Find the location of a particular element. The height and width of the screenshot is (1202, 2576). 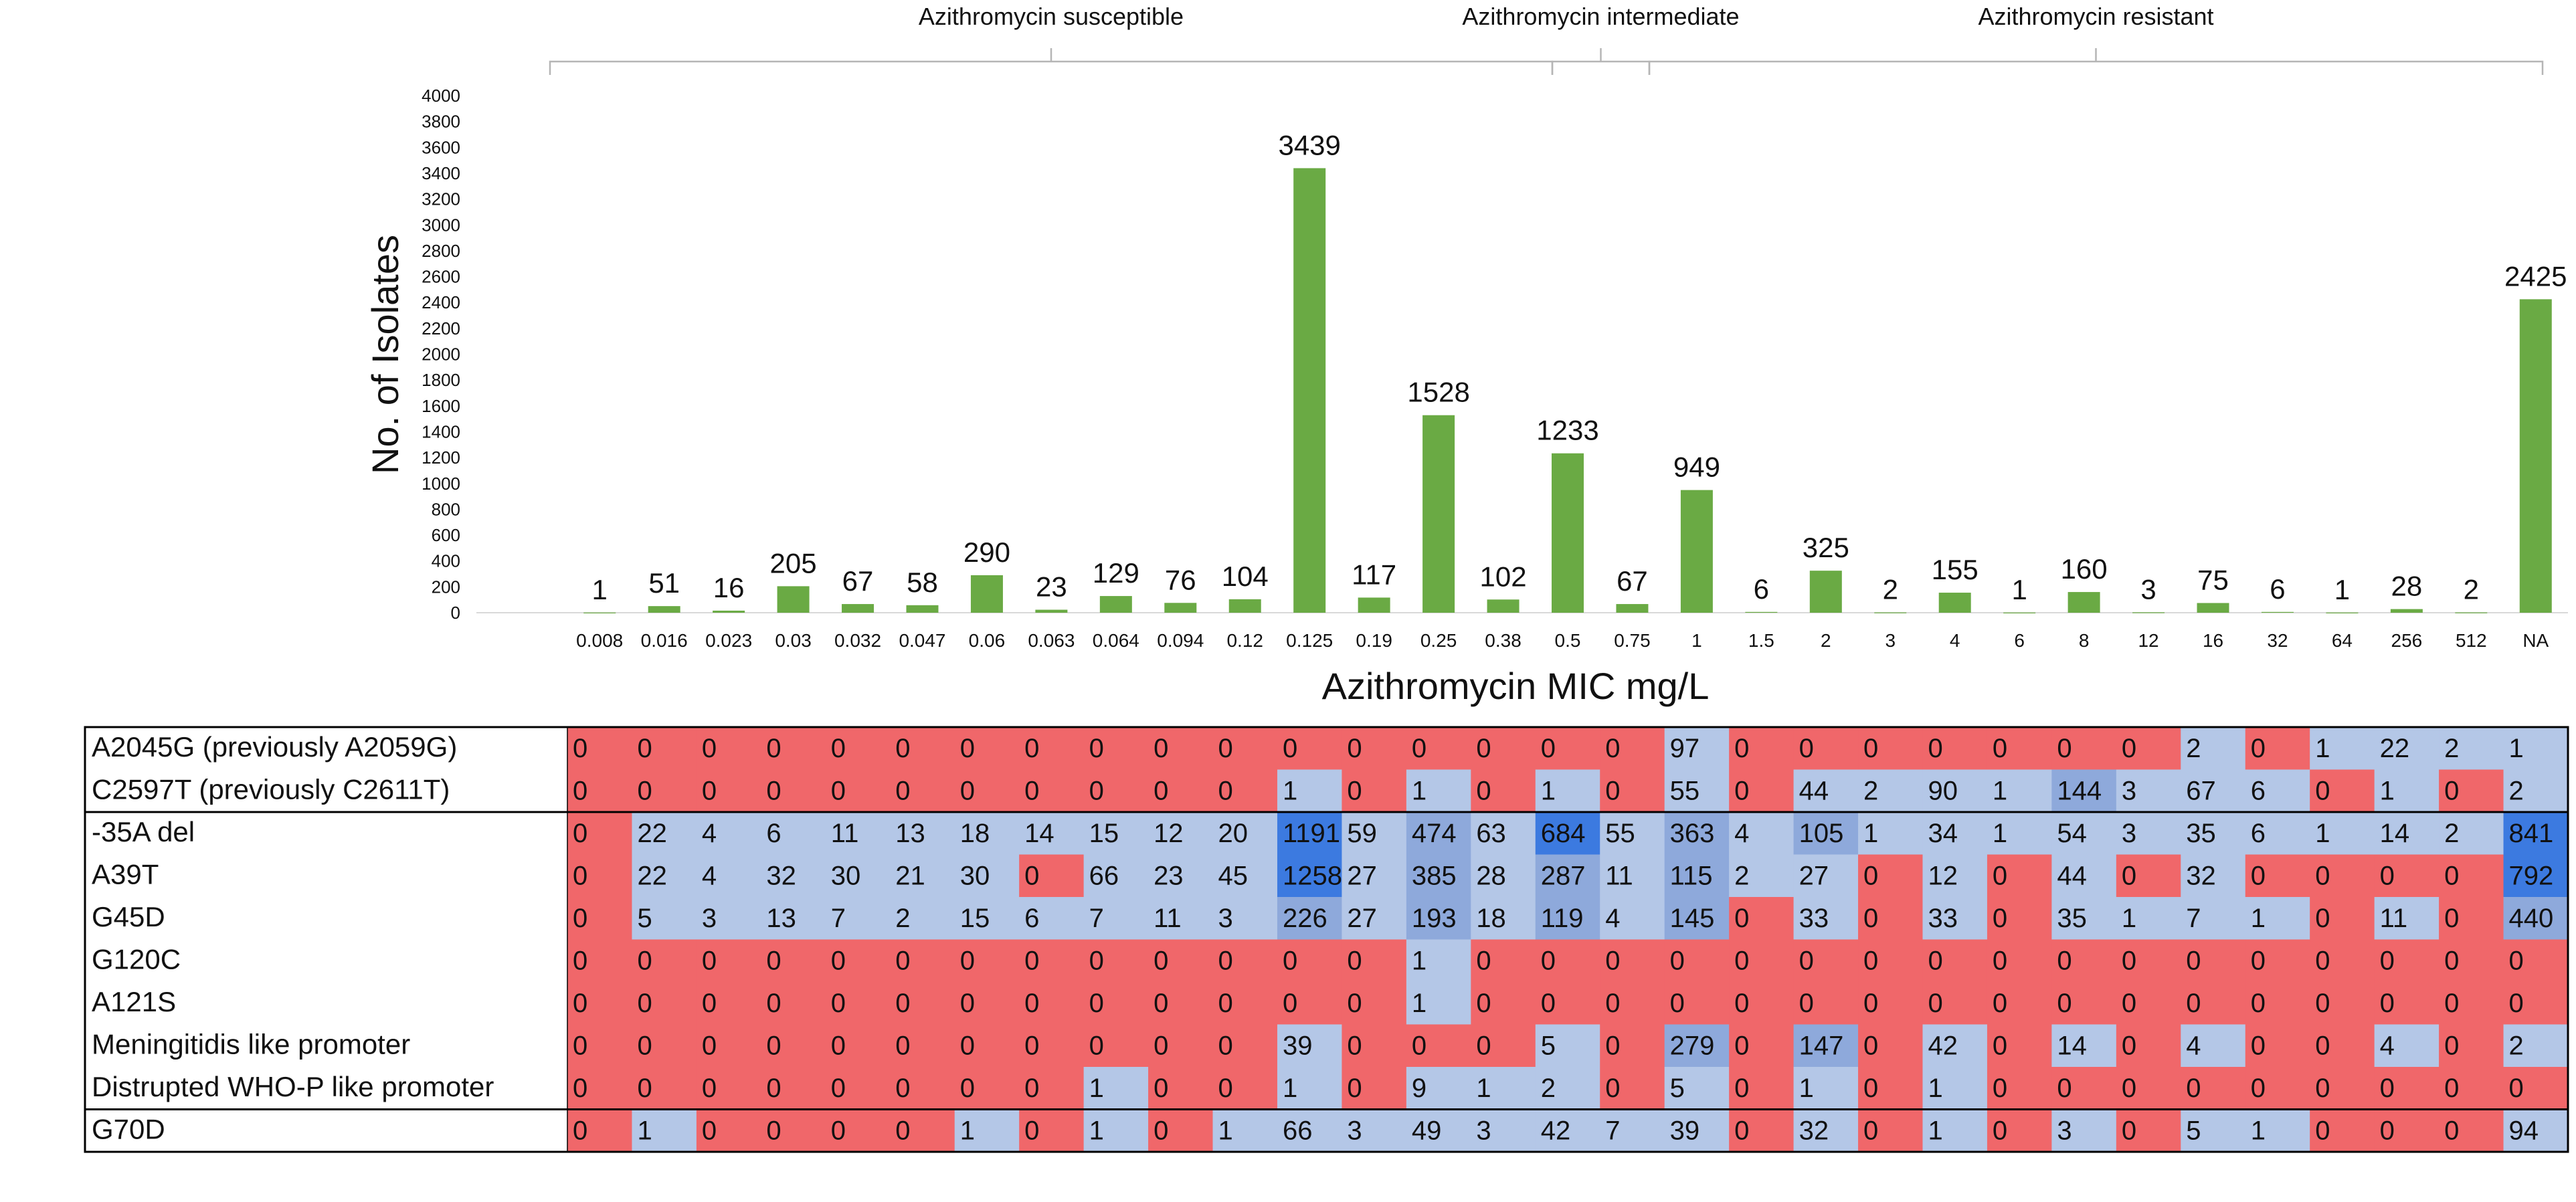

y-tick-label: 2600 is located at coordinates (441, 277).